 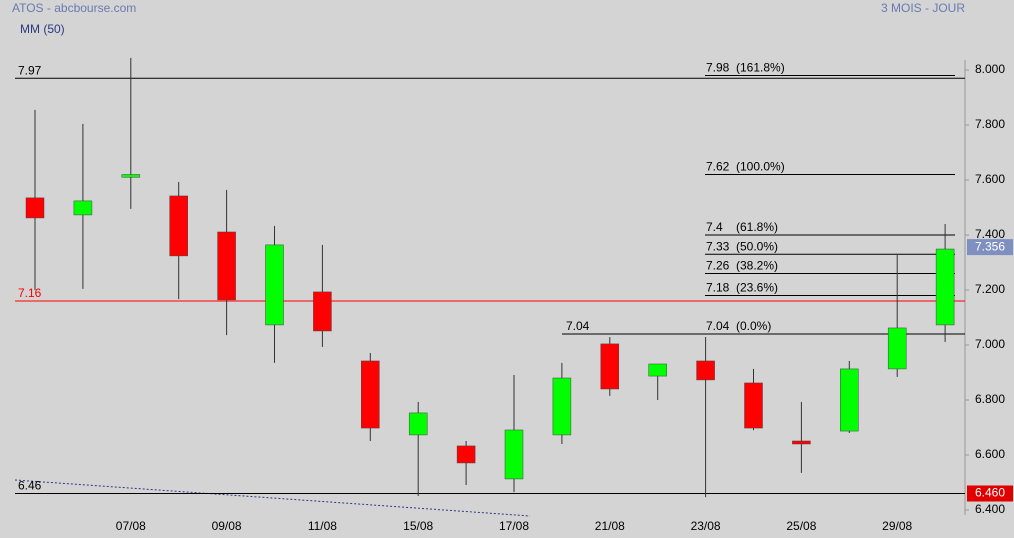 What do you see at coordinates (990, 399) in the screenshot?
I see `y-tick-label: 6.800` at bounding box center [990, 399].